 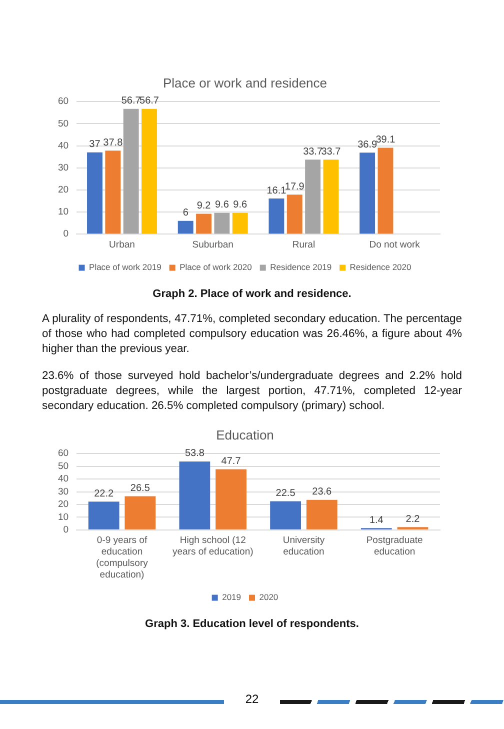 What do you see at coordinates (140, 488) in the screenshot?
I see `data-label: 26.5` at bounding box center [140, 488].